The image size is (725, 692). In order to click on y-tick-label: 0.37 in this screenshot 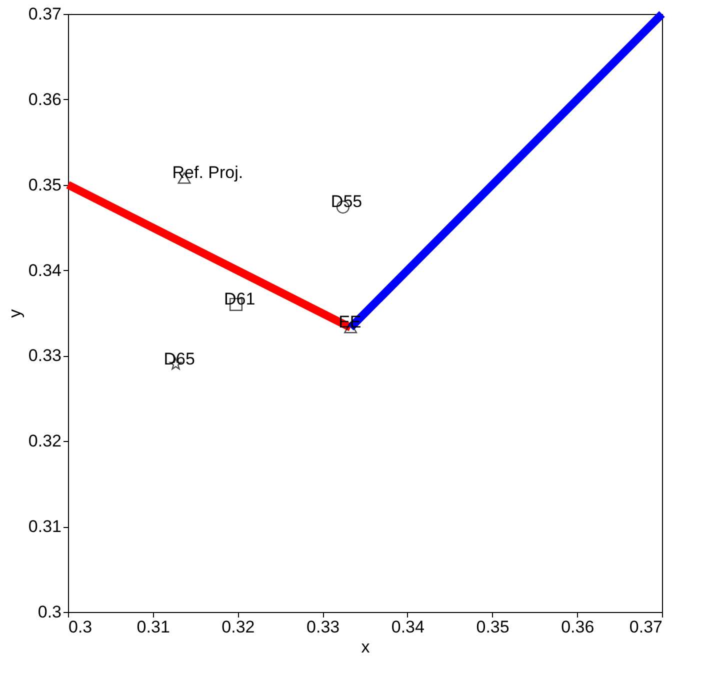, I will do `click(45, 14)`.